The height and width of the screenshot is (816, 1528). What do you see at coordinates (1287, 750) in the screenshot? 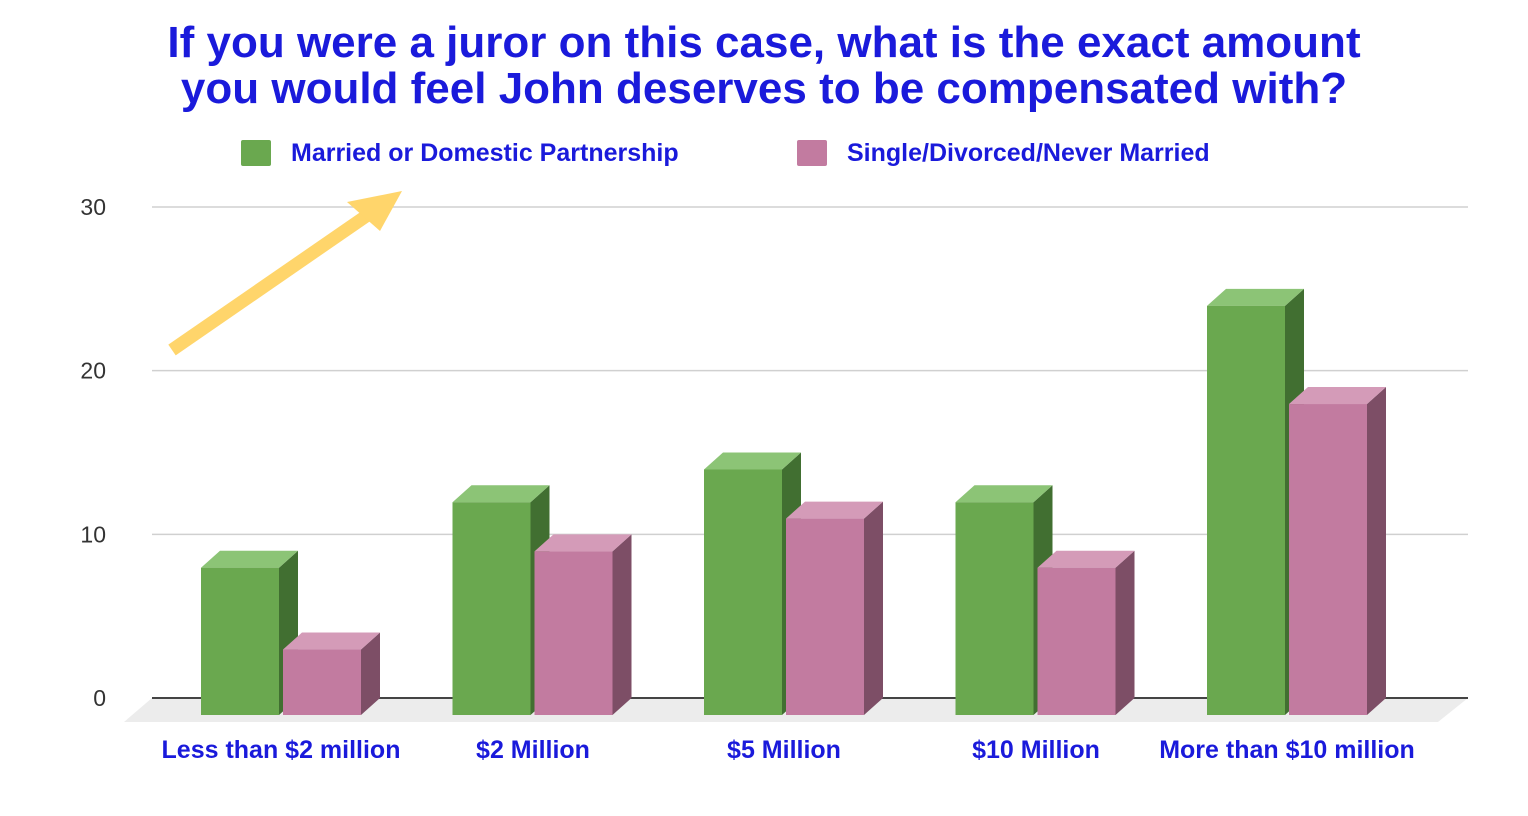
I see `x-tick-label: More than $10 million` at bounding box center [1287, 750].